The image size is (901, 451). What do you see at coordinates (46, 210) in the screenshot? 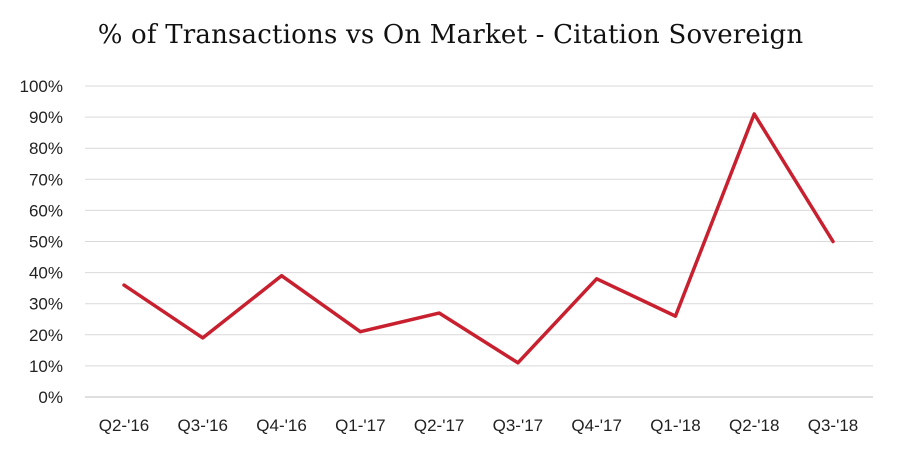
I see `y-tick-label: 60%` at bounding box center [46, 210].